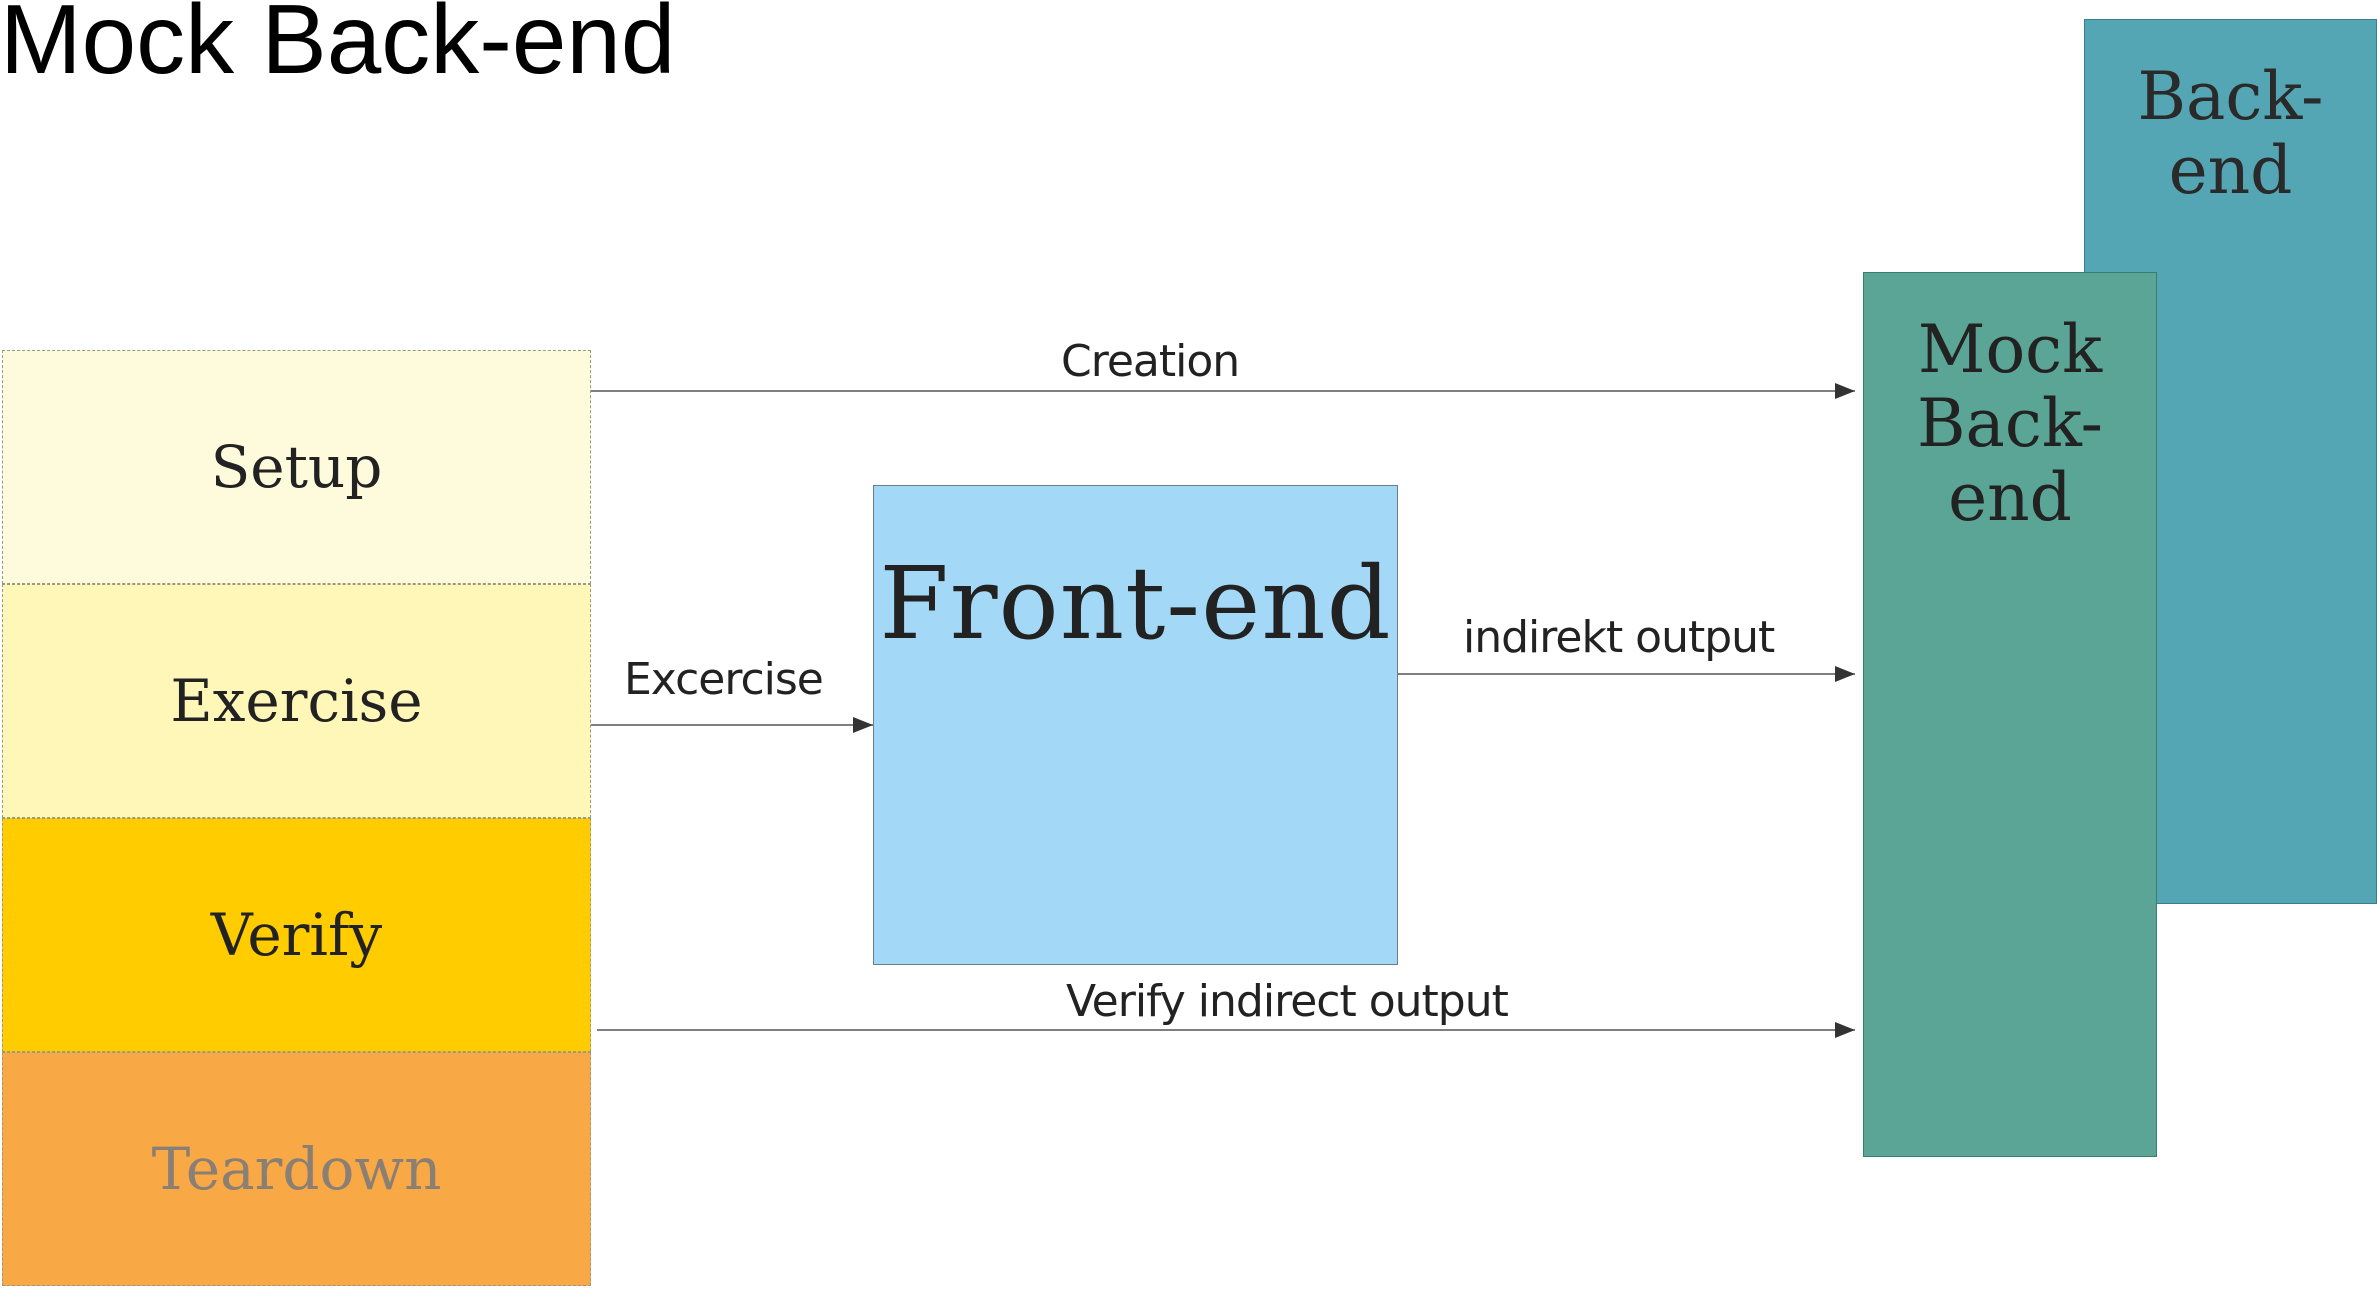 The image size is (2377, 1290). I want to click on phase-setup-label: Setup, so click(296, 467).